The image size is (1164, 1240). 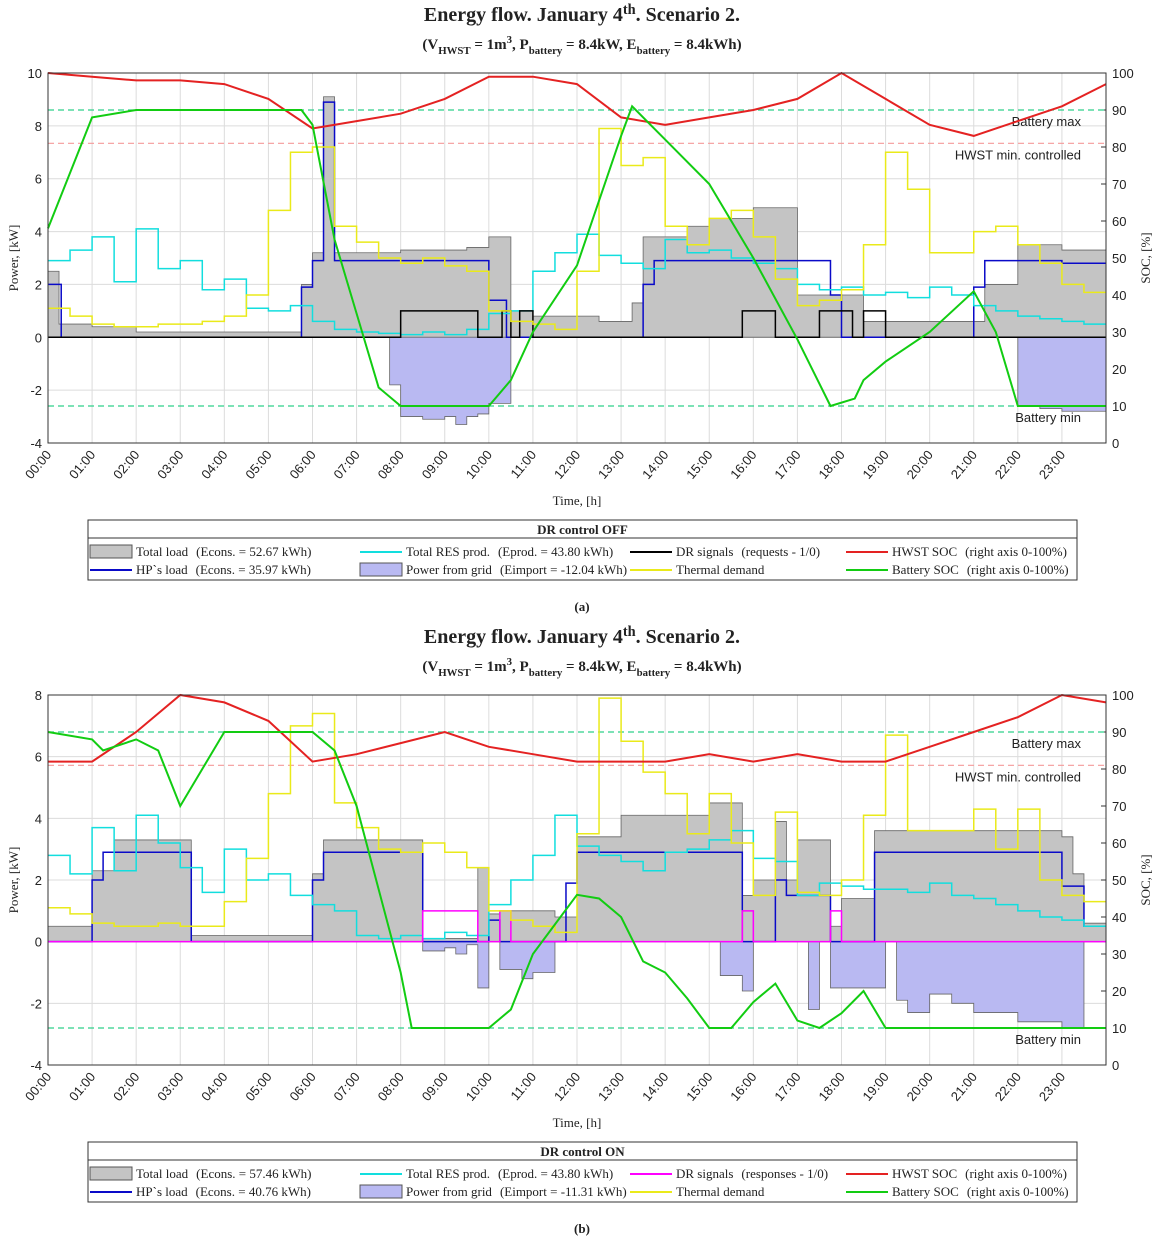 I want to click on legend-name: Total load, so click(x=162, y=551).